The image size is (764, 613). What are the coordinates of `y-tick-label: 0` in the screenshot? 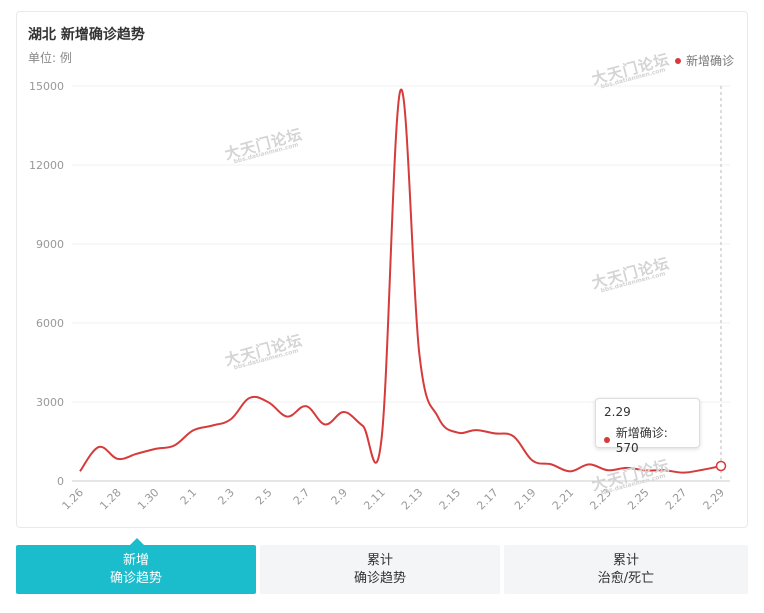 It's located at (60, 481).